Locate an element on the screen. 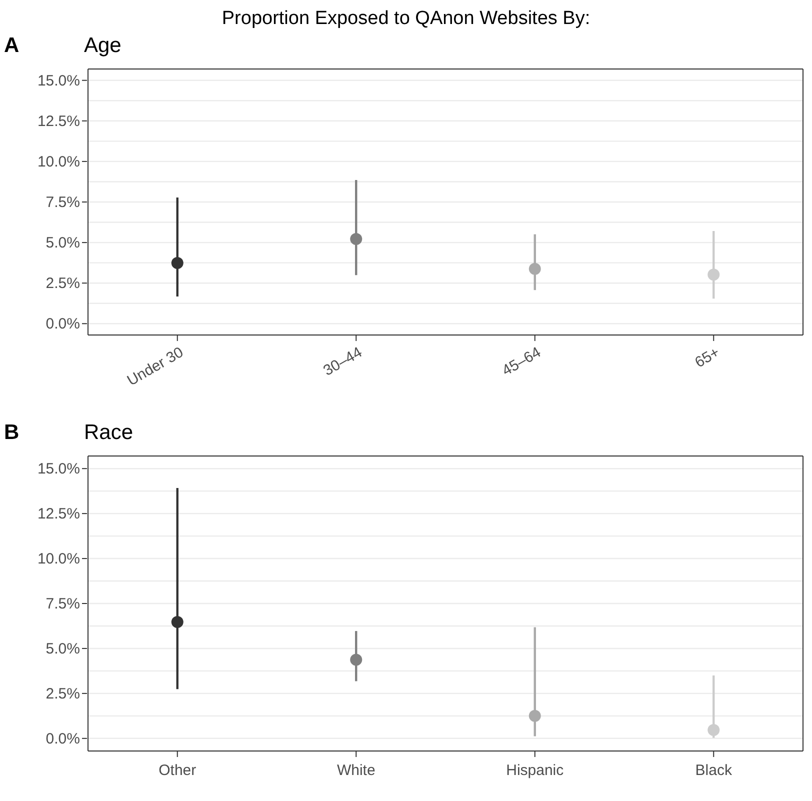  x-tick-label: Black is located at coordinates (713, 770).